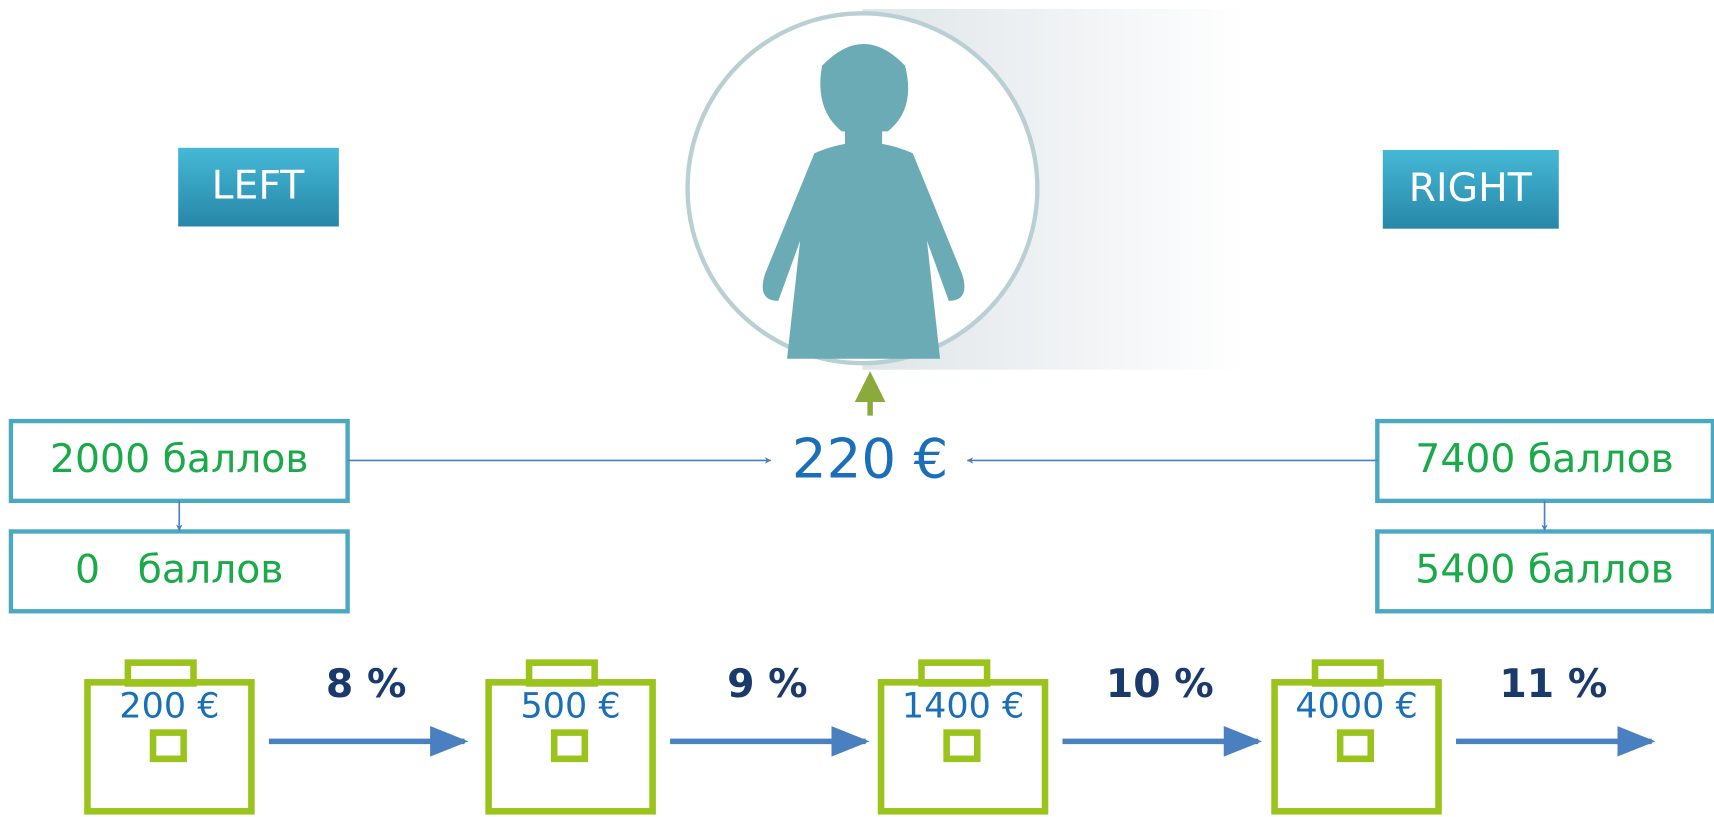  What do you see at coordinates (863, 201) in the screenshot?
I see `person-icon` at bounding box center [863, 201].